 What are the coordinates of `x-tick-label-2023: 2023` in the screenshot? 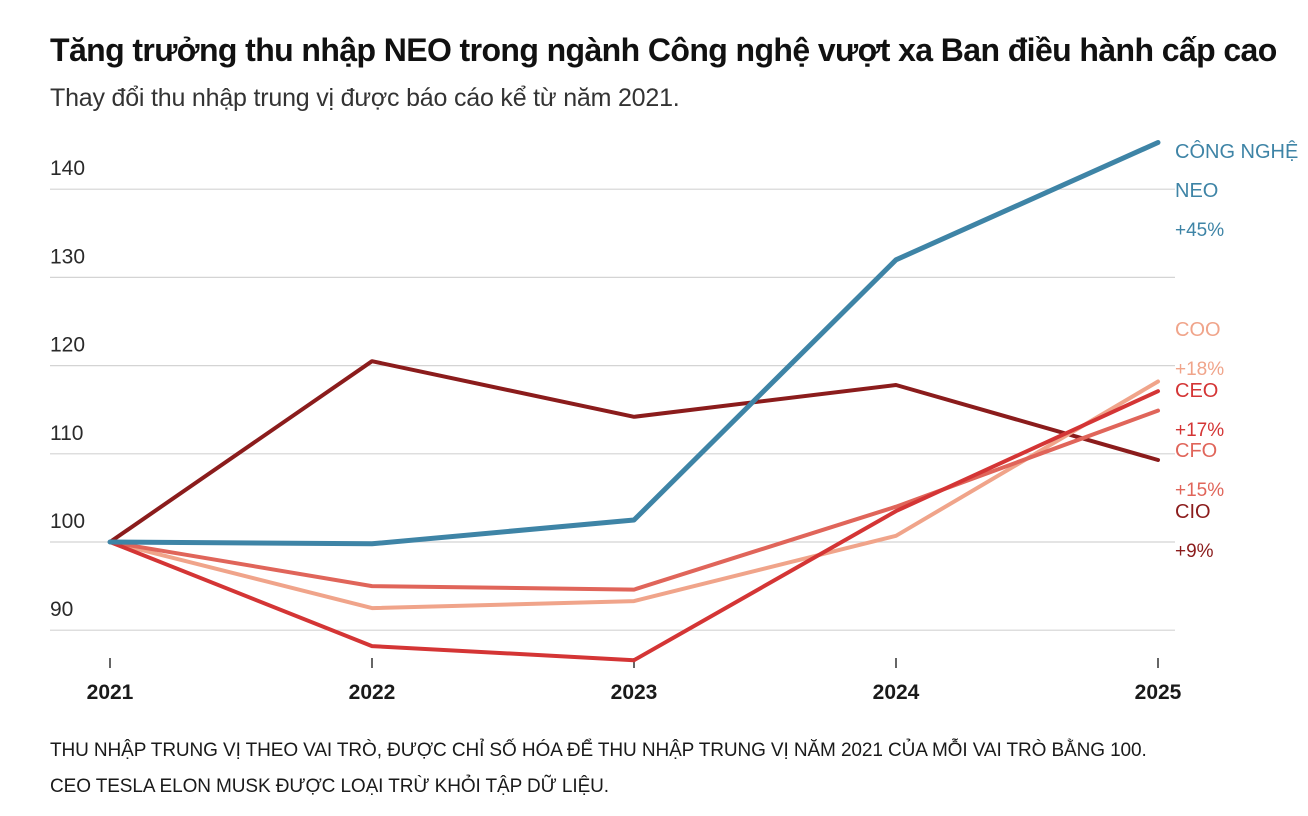 It's located at (634, 692).